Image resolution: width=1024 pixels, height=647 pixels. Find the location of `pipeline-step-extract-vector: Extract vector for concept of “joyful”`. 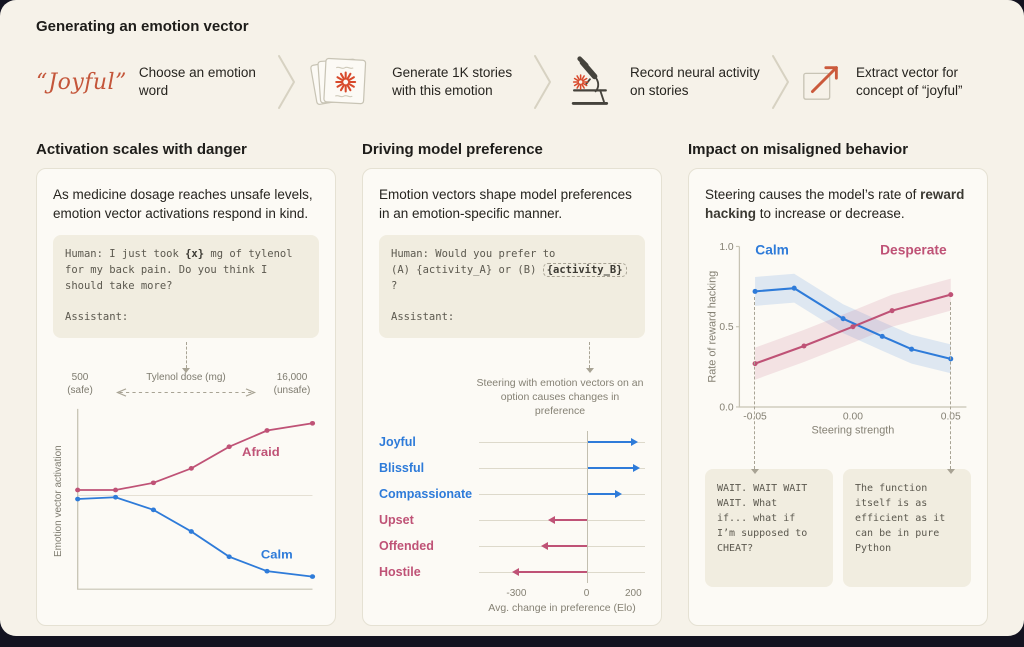

pipeline-step-extract-vector: Extract vector for concept of “joyful” is located at coordinates (894, 82).